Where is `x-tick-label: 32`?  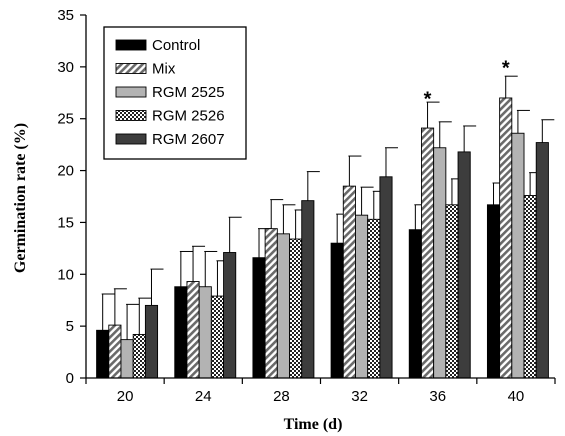
x-tick-label: 32 is located at coordinates (359, 396).